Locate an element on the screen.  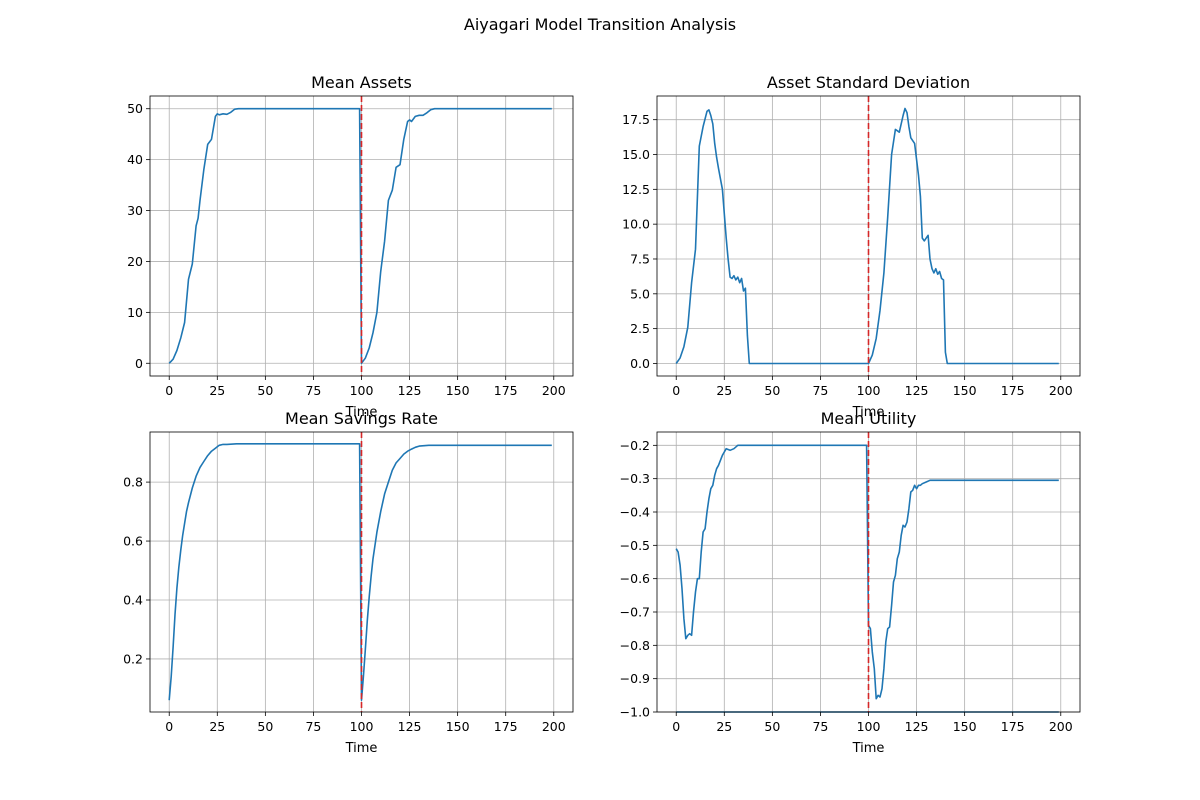
asset-std-xtick-label: 175 is located at coordinates (1013, 390).